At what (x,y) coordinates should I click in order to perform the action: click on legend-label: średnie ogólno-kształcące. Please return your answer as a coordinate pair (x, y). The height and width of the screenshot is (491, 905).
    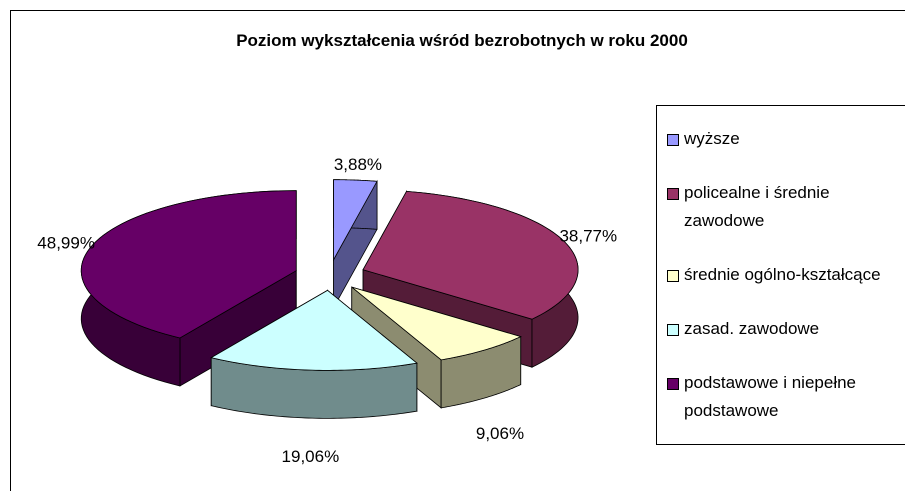
    Looking at the image, I should click on (782, 274).